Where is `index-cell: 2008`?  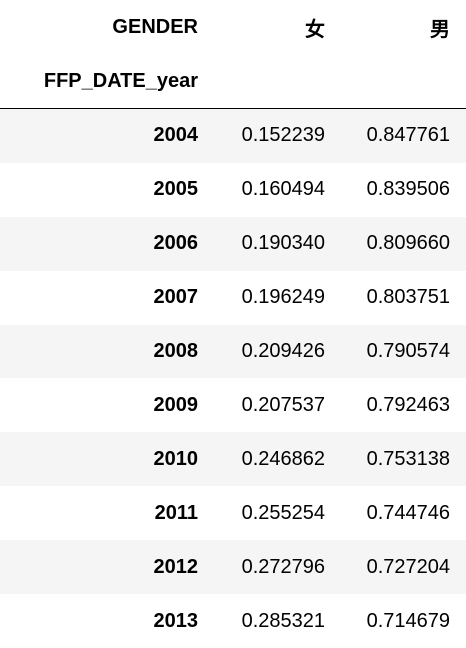 index-cell: 2008 is located at coordinates (176, 351).